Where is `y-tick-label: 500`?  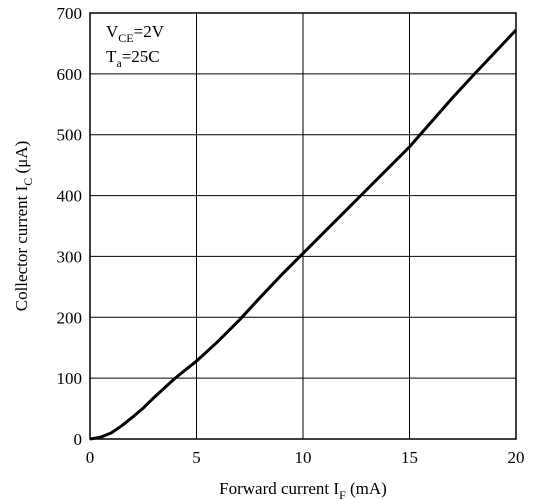
y-tick-label: 500 is located at coordinates (70, 135).